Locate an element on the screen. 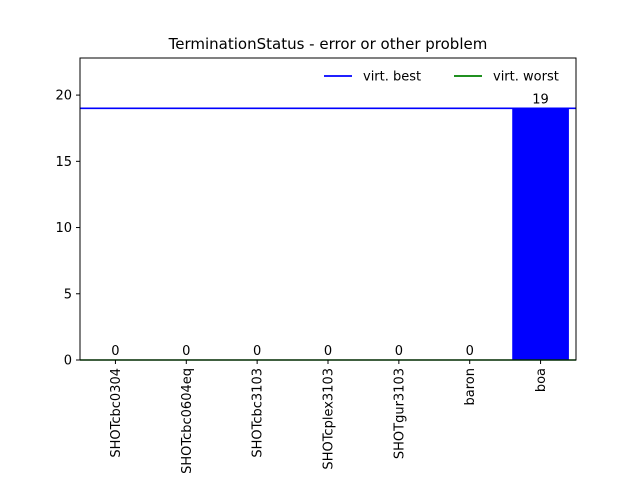 The height and width of the screenshot is (480, 640). bar-value-label-SHOTcbc0304: 0 is located at coordinates (115, 351).